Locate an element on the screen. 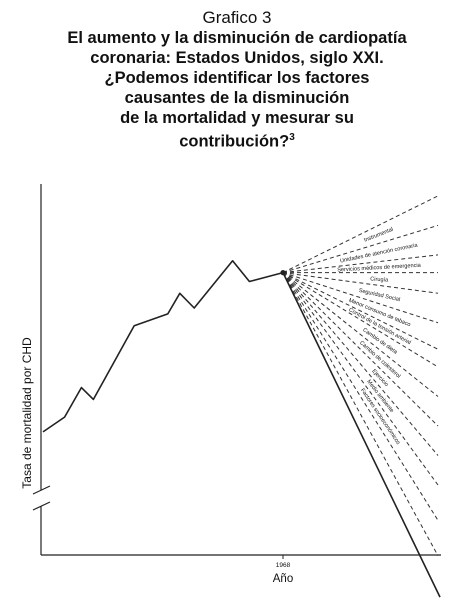 The image size is (474, 603). x-axis-label: Año is located at coordinates (283, 579).